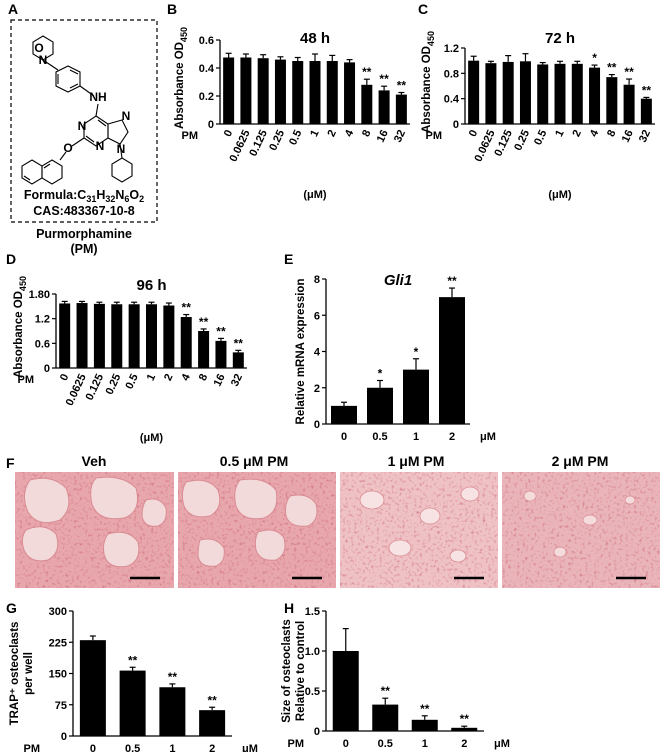  I want to click on y-tick-label: 75, so click(61, 706).